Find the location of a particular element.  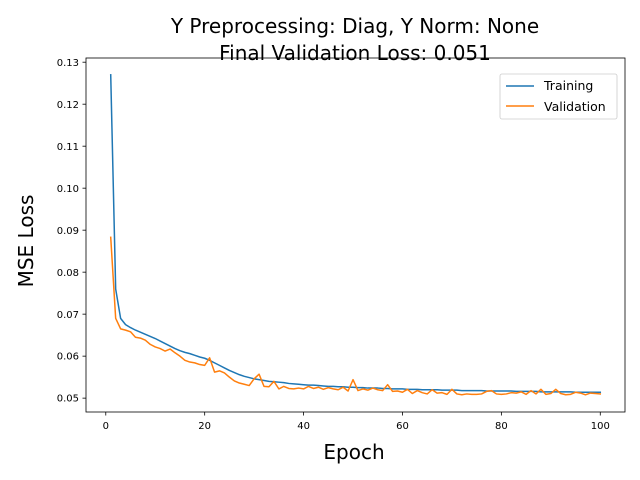

y-tick-label: 0.13 is located at coordinates (68, 63).